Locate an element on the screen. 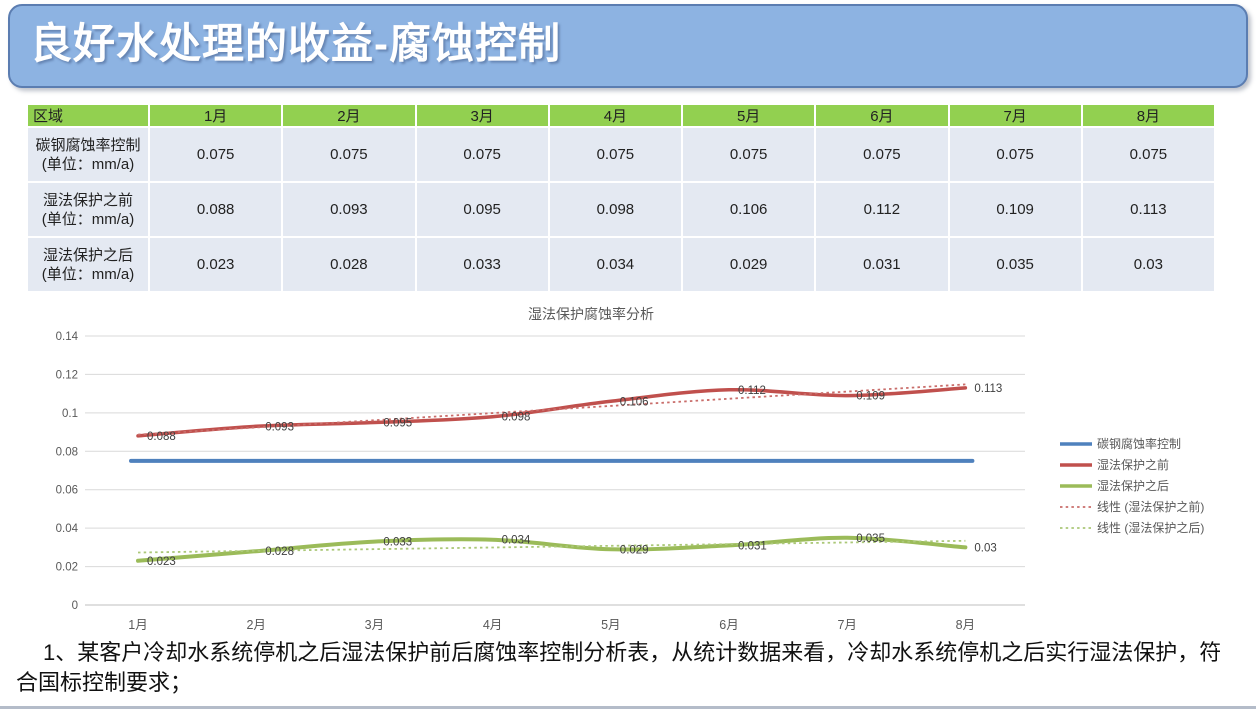 The image size is (1256, 712). data-label: 0.034 is located at coordinates (516, 541).